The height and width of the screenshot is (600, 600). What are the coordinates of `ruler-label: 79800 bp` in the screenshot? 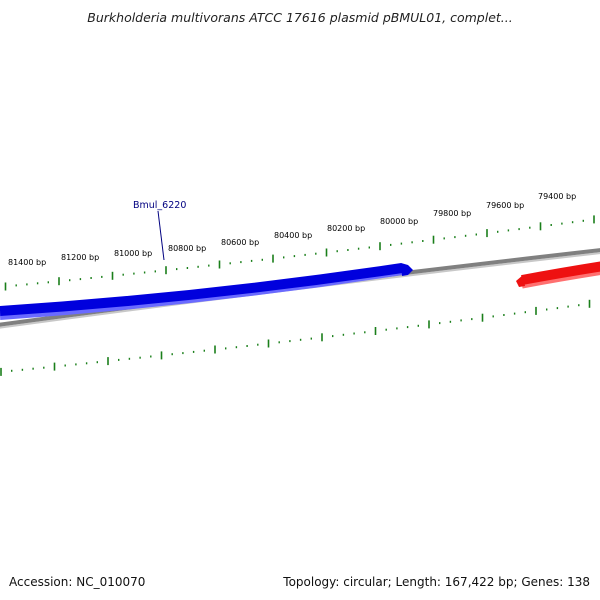 It's located at (452, 213).